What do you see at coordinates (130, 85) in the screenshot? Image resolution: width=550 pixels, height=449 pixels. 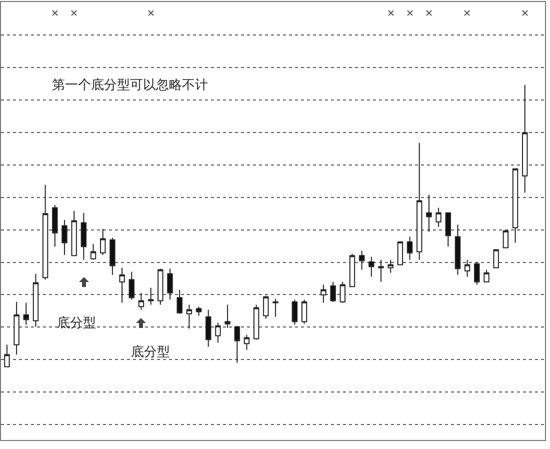 I see `annotation: 第一个底分型可以忽略不计` at bounding box center [130, 85].